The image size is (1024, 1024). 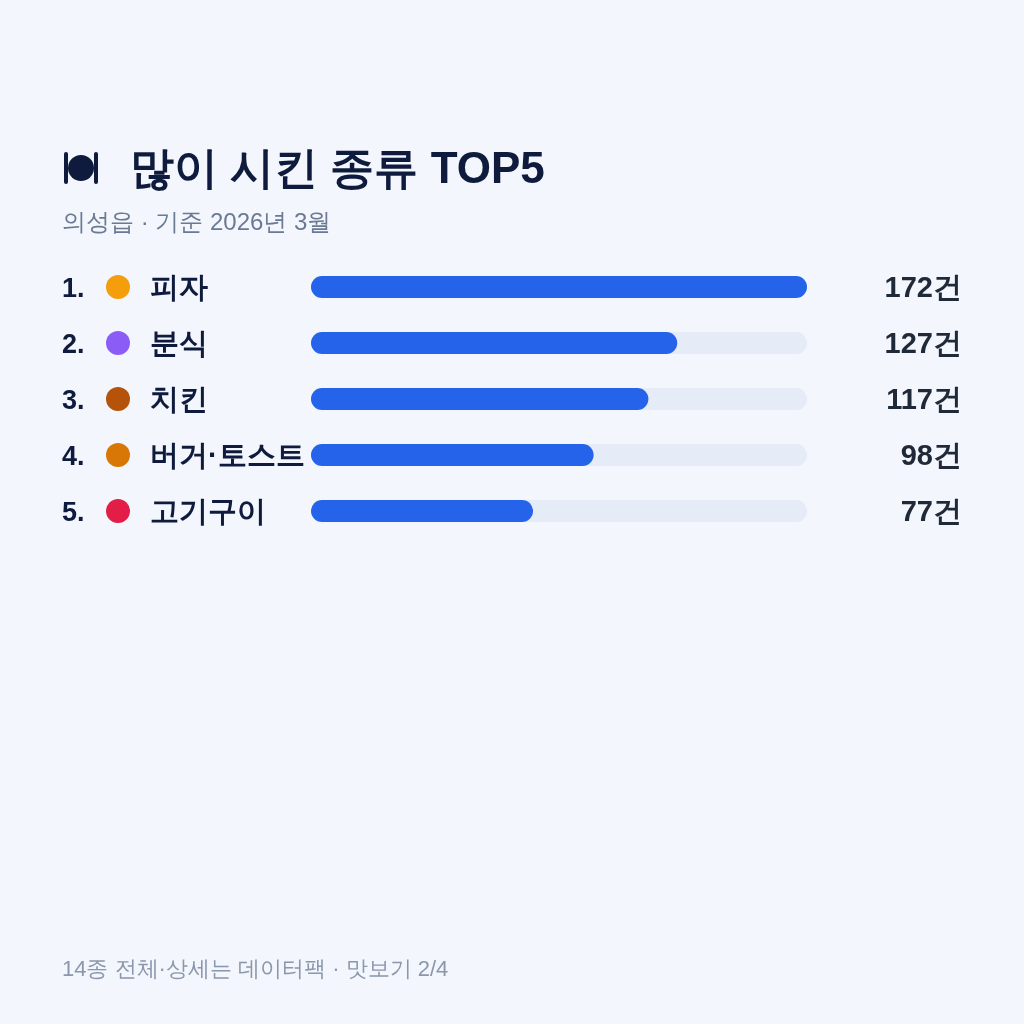 I want to click on text: 14종 전체·상세는 데이터팩 · 맛보기 2/4, so click(x=255, y=968).